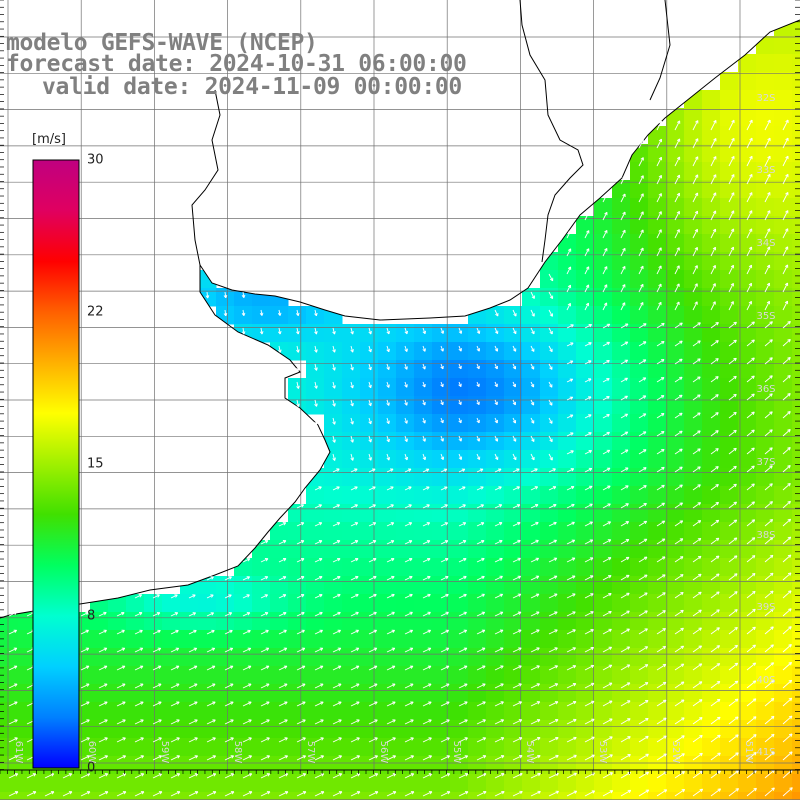 The width and height of the screenshot is (800, 800). What do you see at coordinates (236, 64) in the screenshot?
I see `title-forecast-date: forecast date: 2024-10-31 06:00:00` at bounding box center [236, 64].